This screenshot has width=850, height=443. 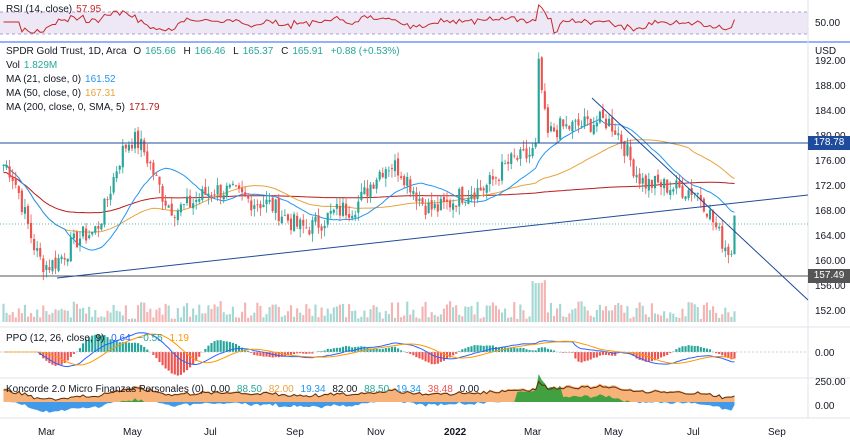 What do you see at coordinates (830, 261) in the screenshot?
I see `price-tick: 160.00` at bounding box center [830, 261].